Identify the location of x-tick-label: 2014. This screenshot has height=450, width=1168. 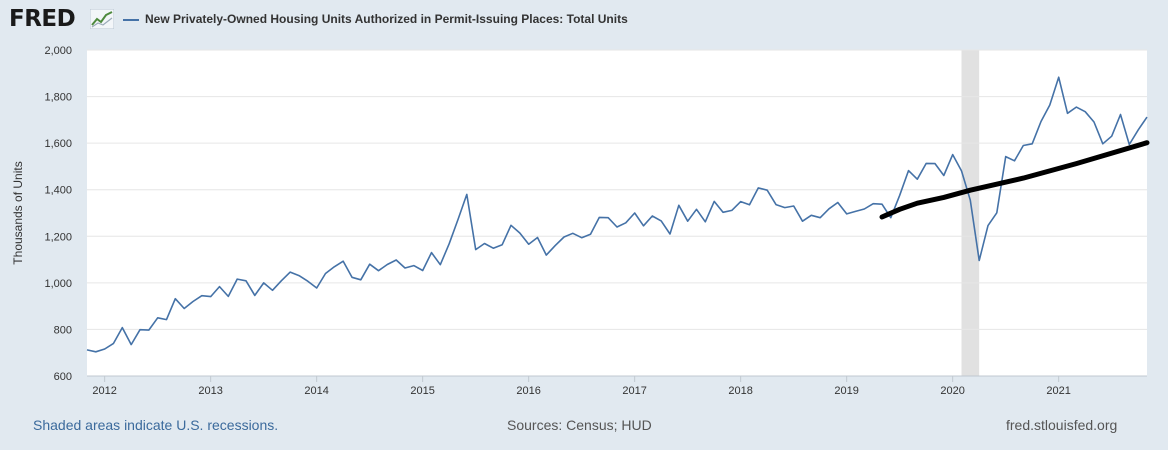
(316, 391).